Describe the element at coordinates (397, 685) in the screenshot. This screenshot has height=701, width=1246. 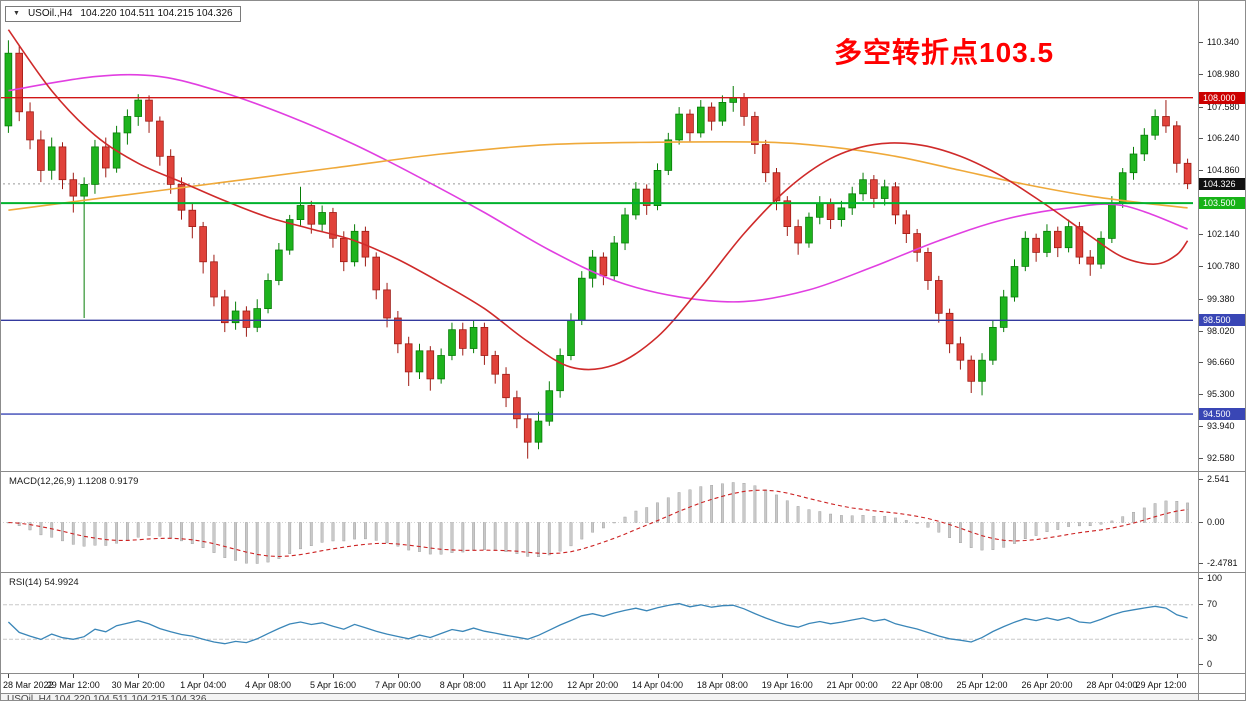
I see `time-axis-label: 7 Apr 00:00` at that location.